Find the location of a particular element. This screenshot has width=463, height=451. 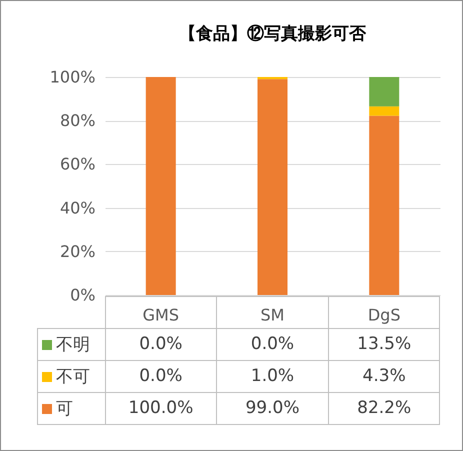

data-label: 82.2% is located at coordinates (384, 408).